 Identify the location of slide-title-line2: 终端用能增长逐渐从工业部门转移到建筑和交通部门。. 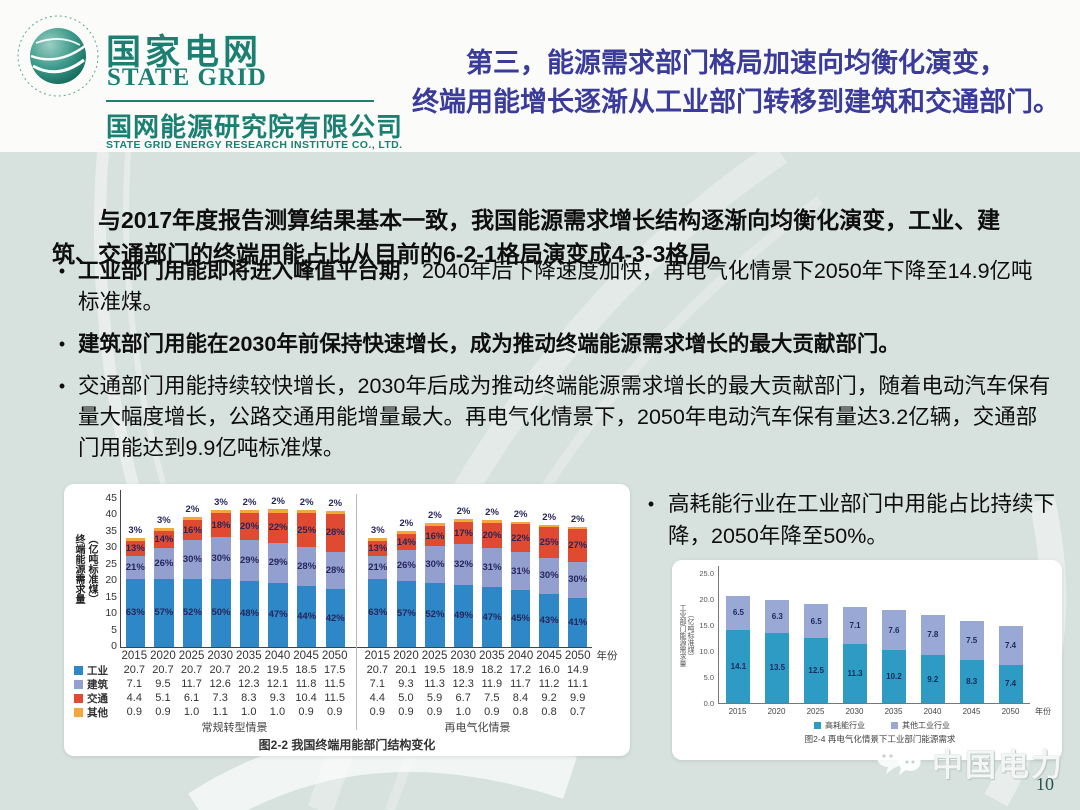
(736, 102).